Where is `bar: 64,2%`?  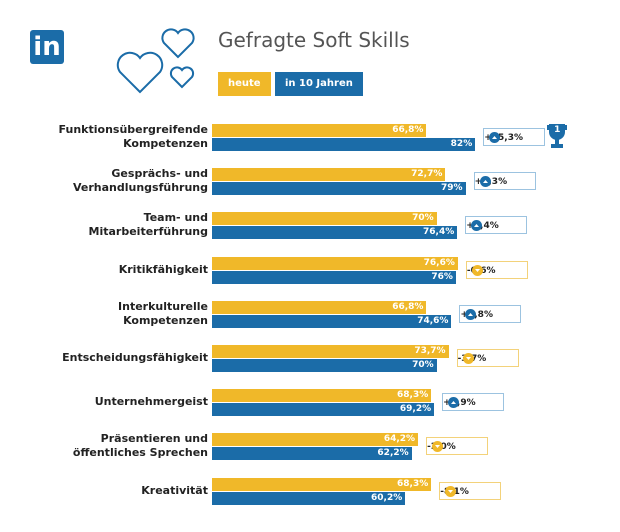 bar: 64,2% is located at coordinates (315, 440).